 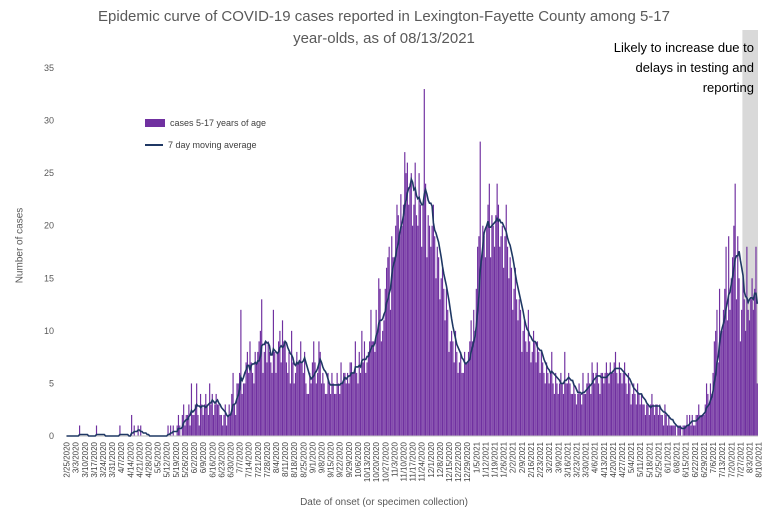 I want to click on x-tick-label: 3/17/2020, so click(x=94, y=459).